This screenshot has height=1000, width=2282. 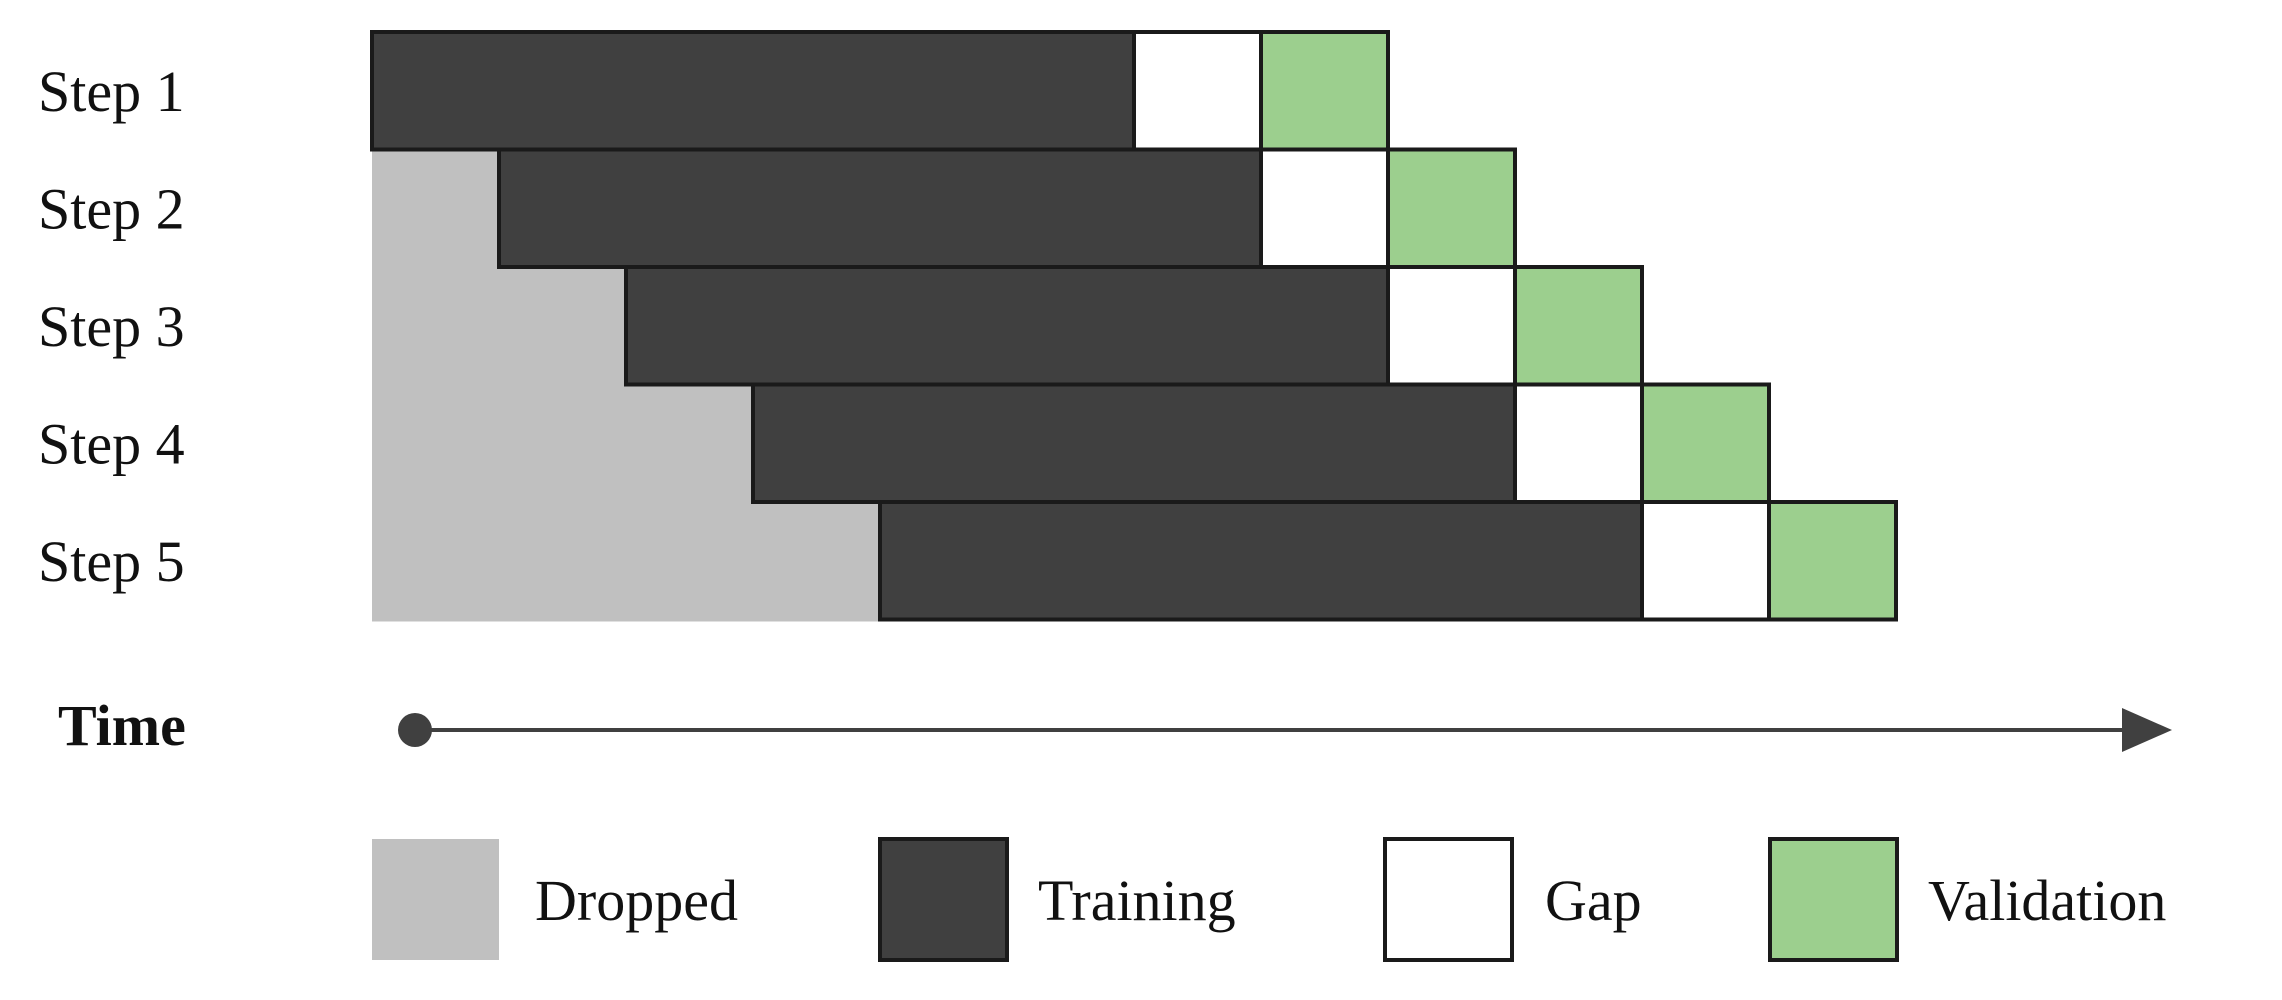 I want to click on legend-dropped-label: Dropped, so click(x=636, y=900).